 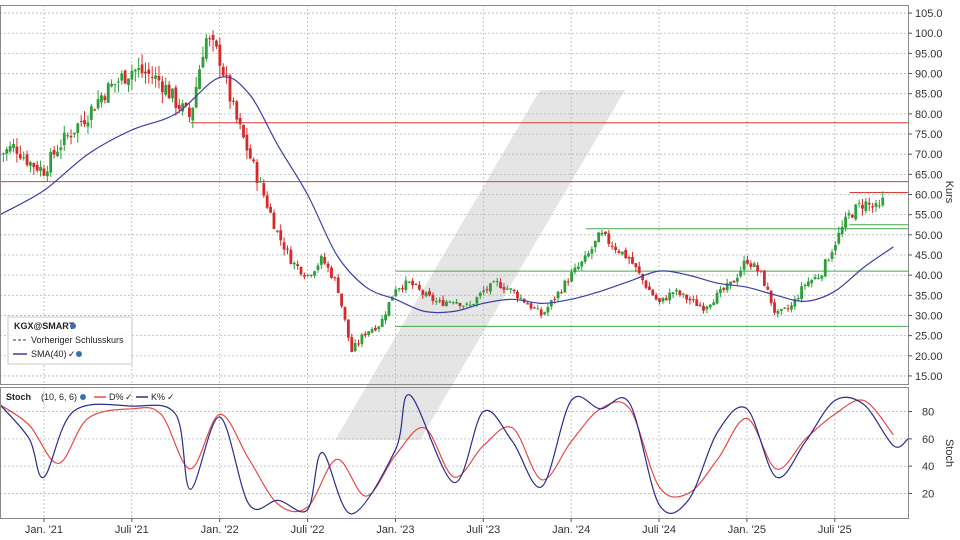 I want to click on y-tick-label: 80, so click(x=928, y=413).